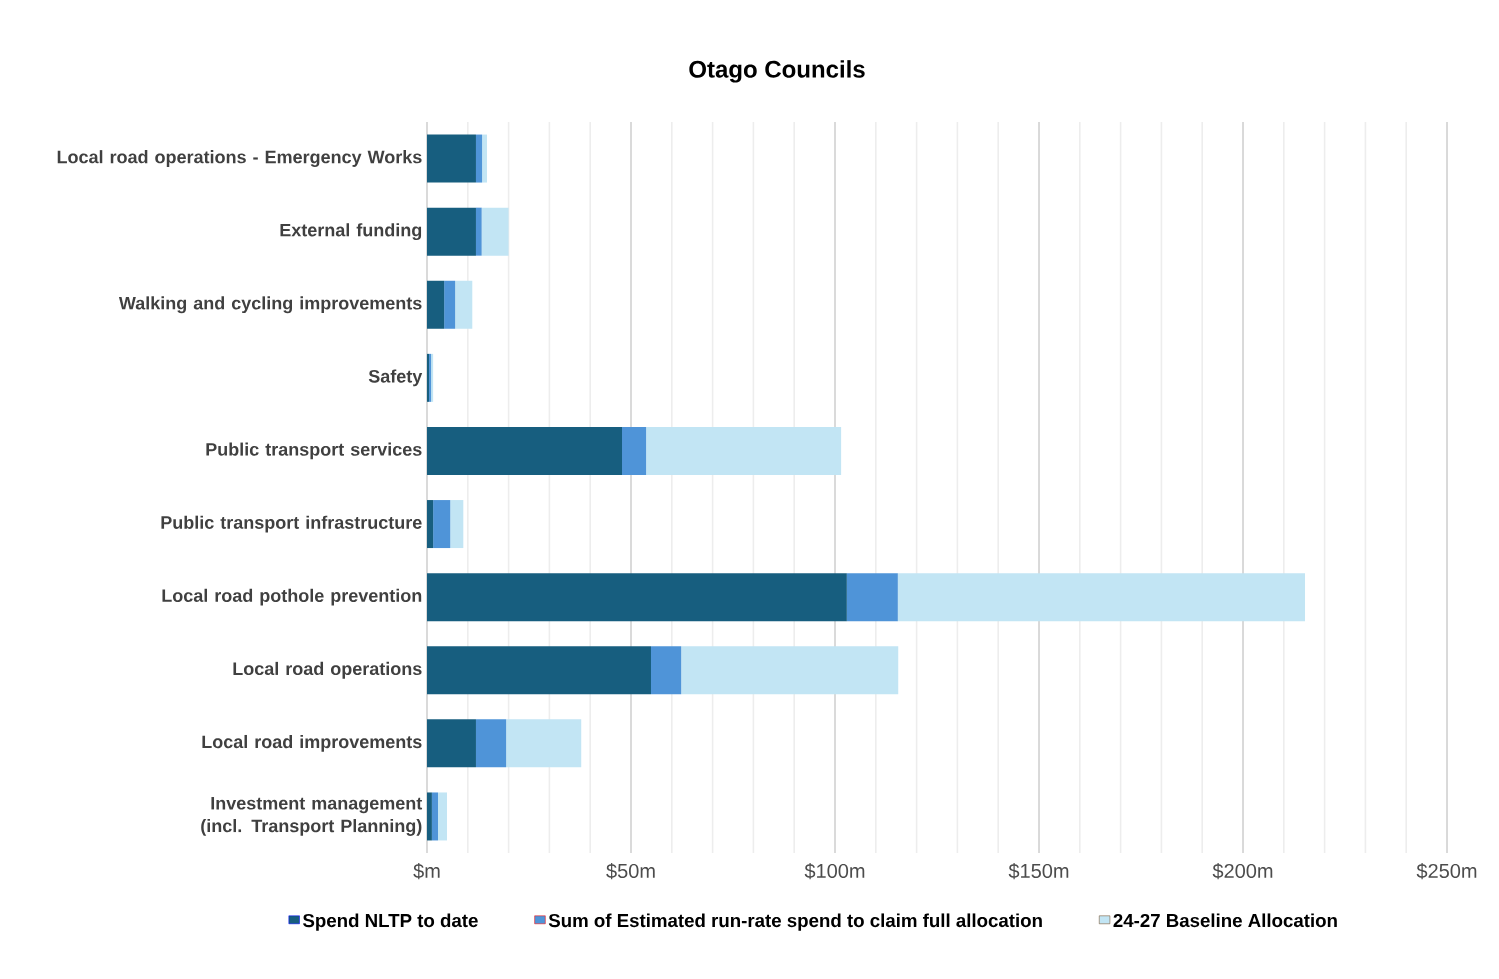  Describe the element at coordinates (351, 232) in the screenshot. I see `y-tick-label: External funding` at that location.